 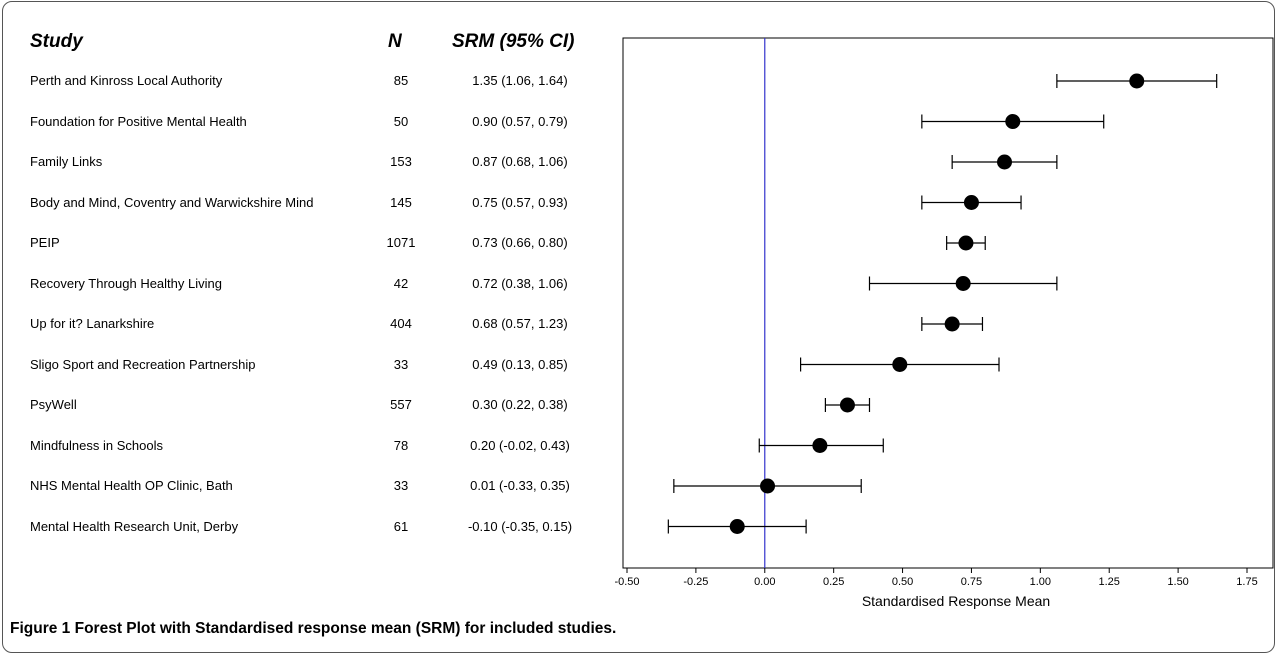 What do you see at coordinates (401, 242) in the screenshot?
I see `study-n: 1071` at bounding box center [401, 242].